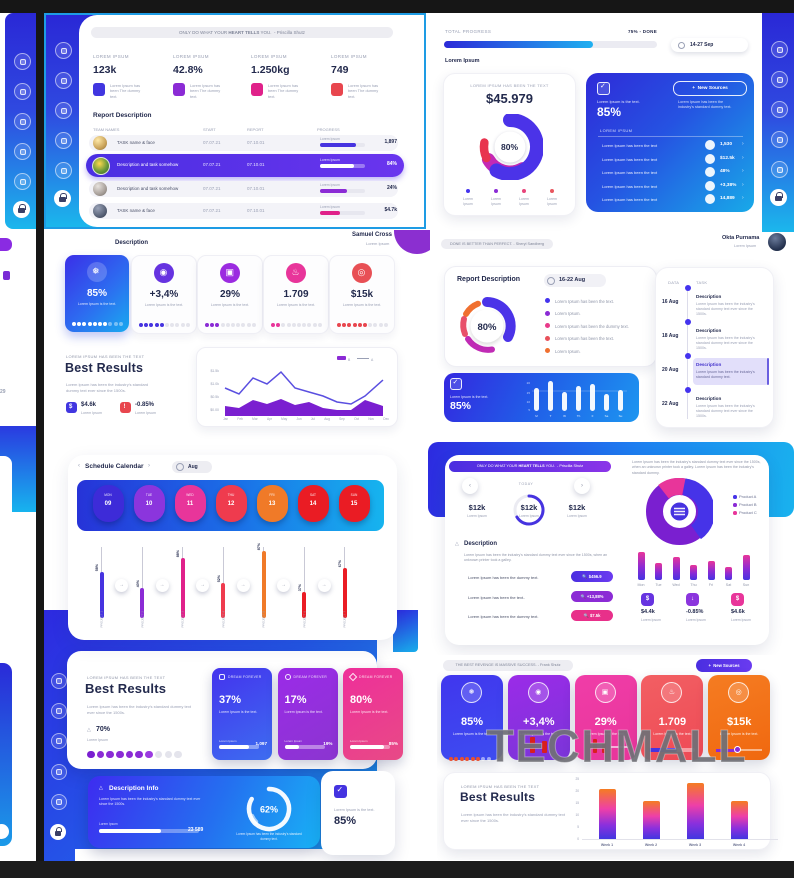 The height and width of the screenshot is (878, 794). I want to click on svg-text: Th, so click(579, 416).